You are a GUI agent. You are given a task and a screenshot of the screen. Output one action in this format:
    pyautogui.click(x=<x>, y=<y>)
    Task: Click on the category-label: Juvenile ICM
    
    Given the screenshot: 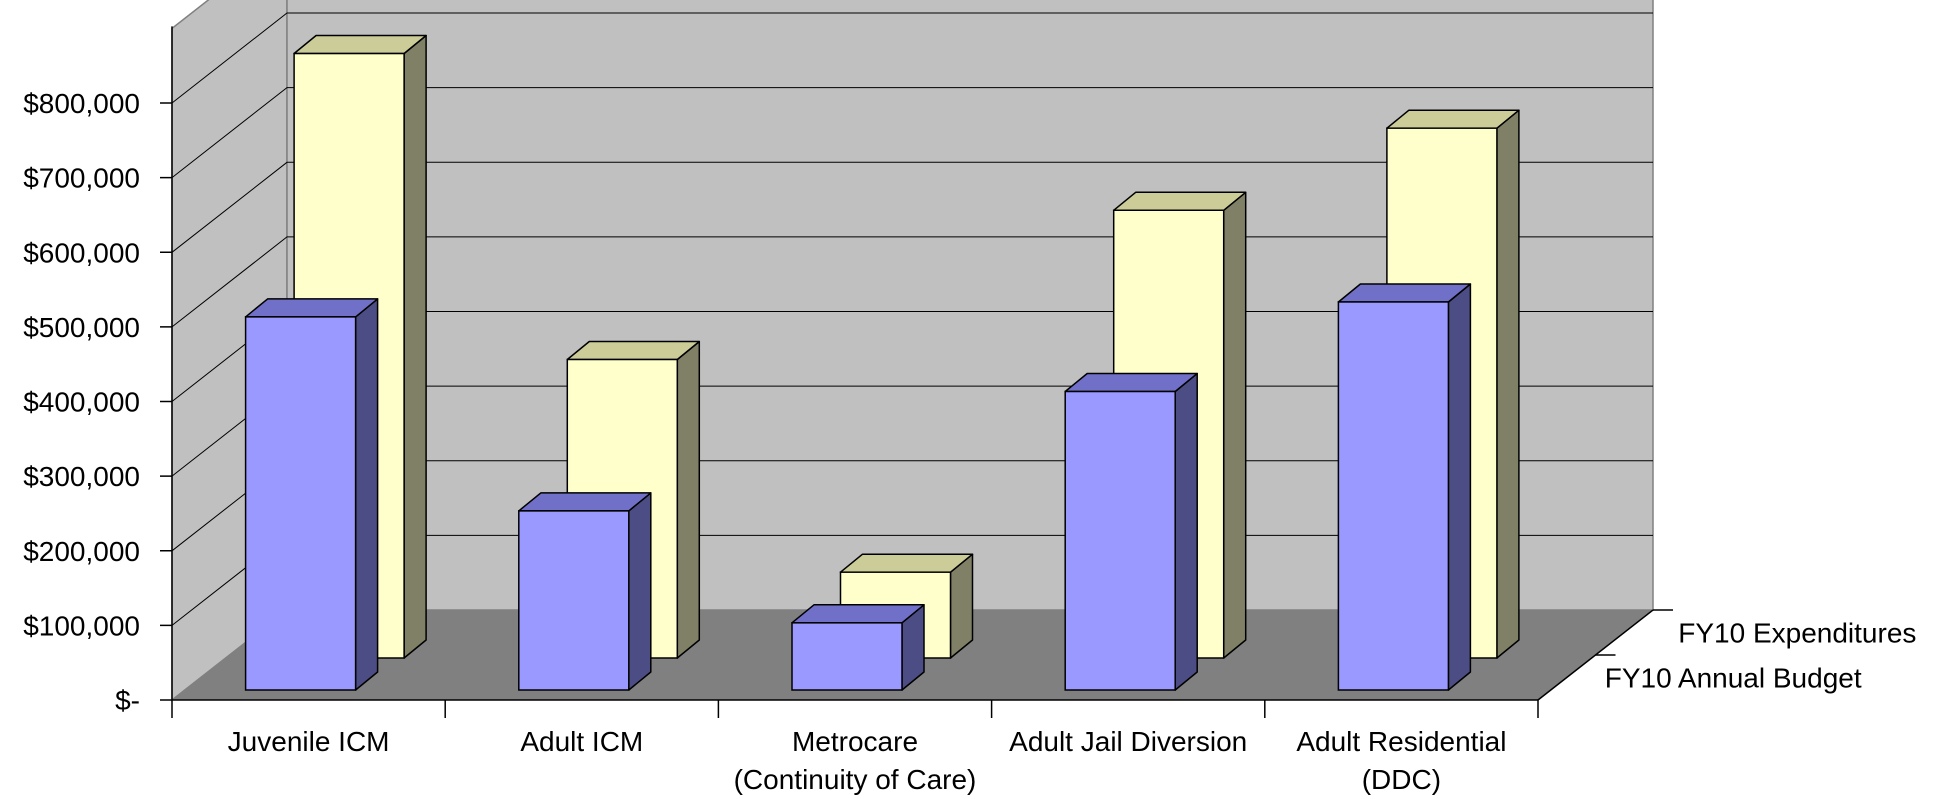 What is the action you would take?
    pyautogui.click(x=309, y=741)
    